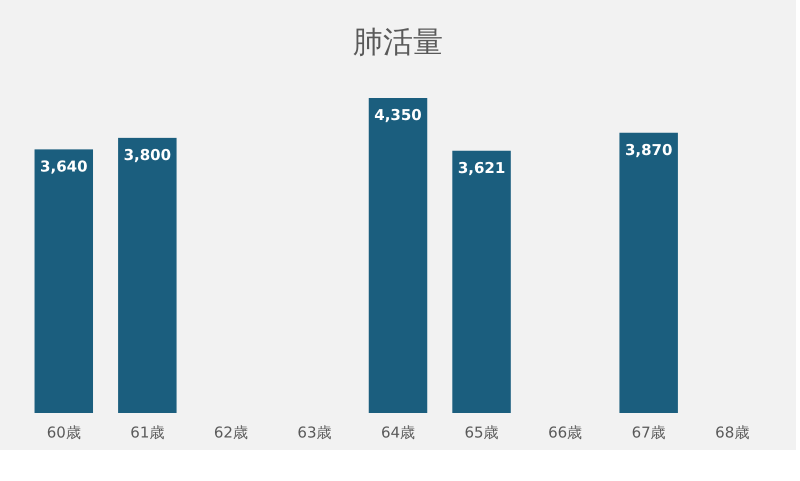 Image resolution: width=800 pixels, height=481 pixels. I want to click on x-tick-label: 60歳, so click(63, 433).